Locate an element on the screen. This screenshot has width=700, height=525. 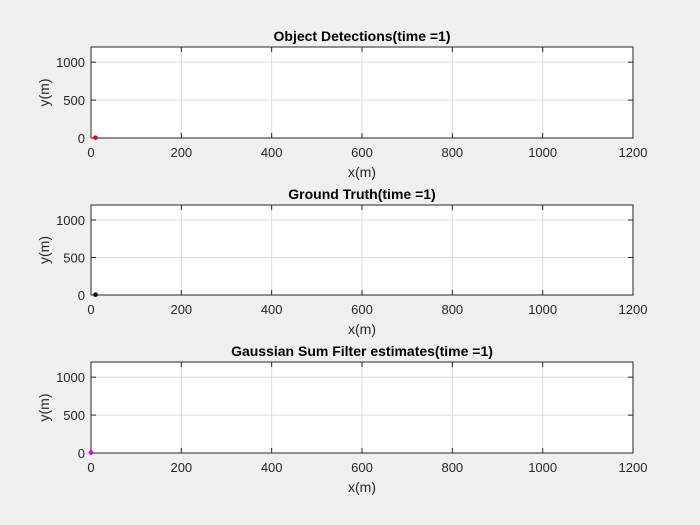
chart-title: Gaussian Sum Filter estimates(time =1) is located at coordinates (362, 351).